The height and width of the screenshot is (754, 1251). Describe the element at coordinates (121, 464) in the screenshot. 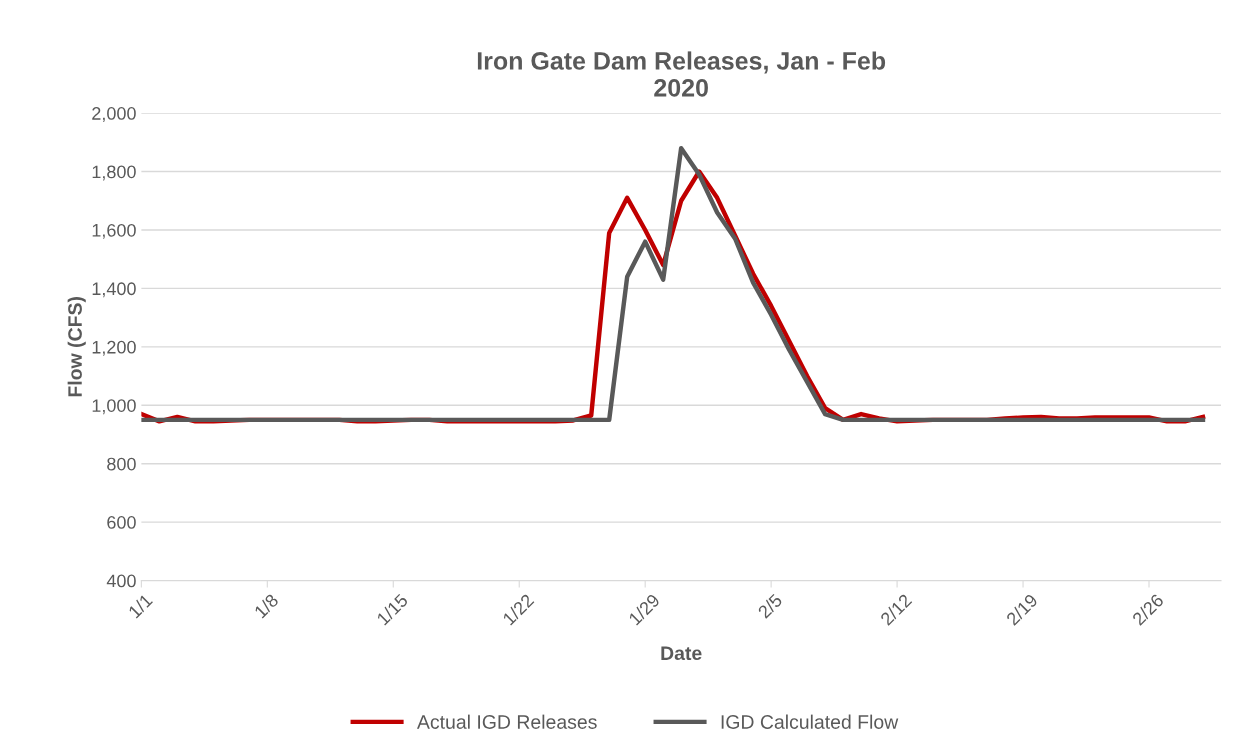

I see `y-tick-label: 800` at that location.